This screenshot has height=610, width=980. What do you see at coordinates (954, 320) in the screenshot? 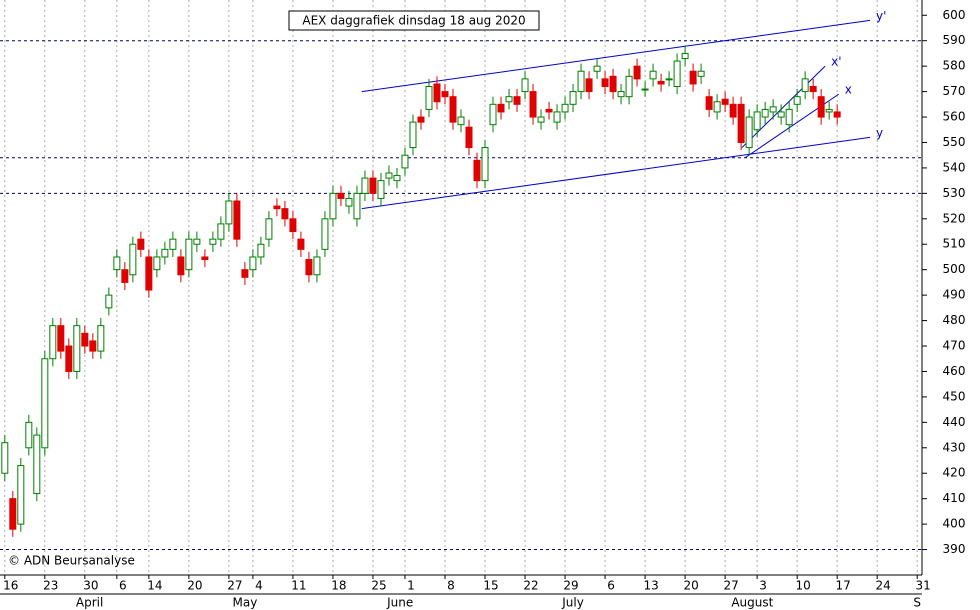
I see `y-tick-label: 480` at bounding box center [954, 320].